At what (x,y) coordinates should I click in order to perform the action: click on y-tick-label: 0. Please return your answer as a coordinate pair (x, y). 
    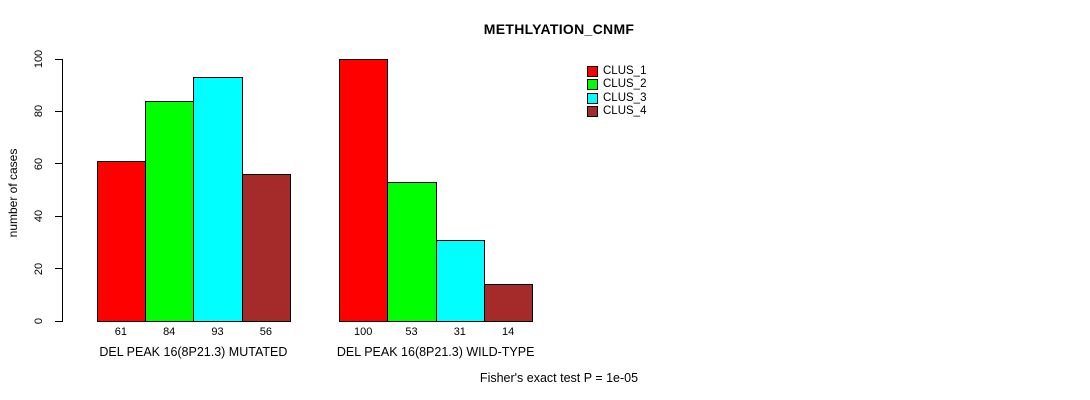
    Looking at the image, I should click on (39, 321).